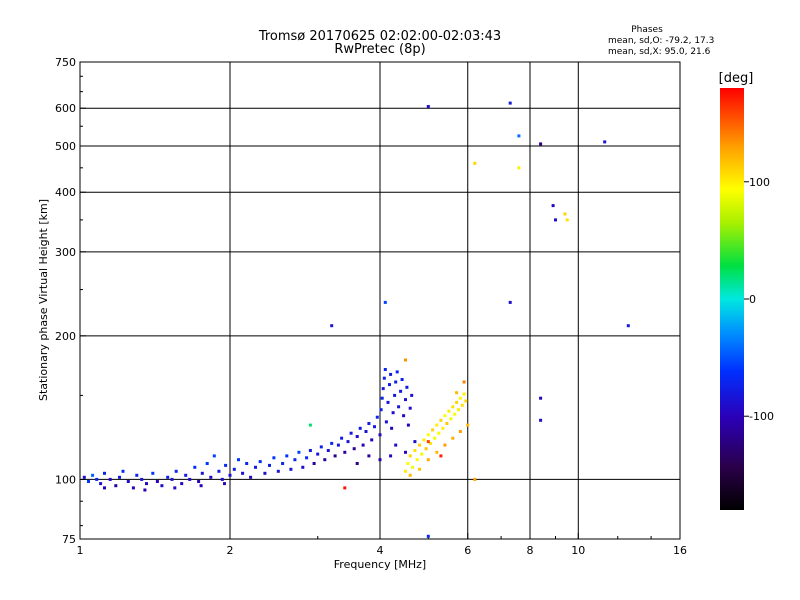 The height and width of the screenshot is (600, 800). What do you see at coordinates (65, 146) in the screenshot?
I see `y-tick-label: 500` at bounding box center [65, 146].